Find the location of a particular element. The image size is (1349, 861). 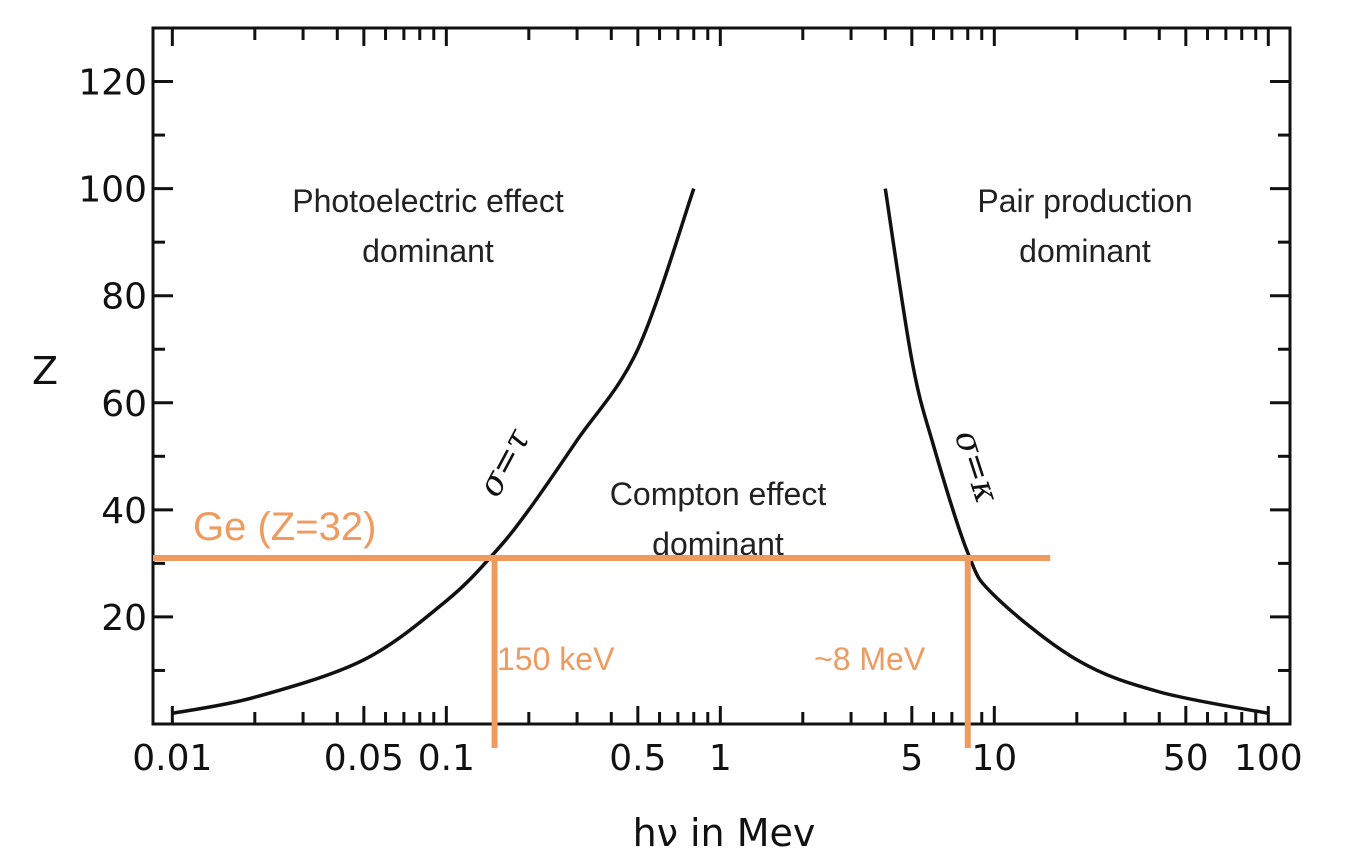

y-tick-label: 60 is located at coordinates (124, 404).